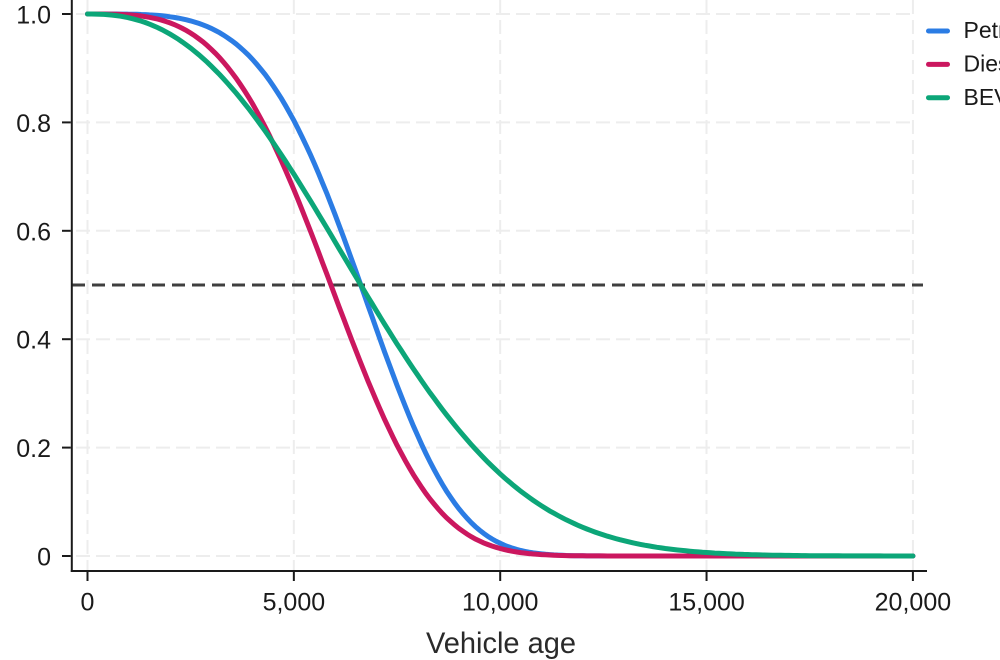 This screenshot has width=1000, height=660. Describe the element at coordinates (33, 449) in the screenshot. I see `svg-text: 0.2` at that location.